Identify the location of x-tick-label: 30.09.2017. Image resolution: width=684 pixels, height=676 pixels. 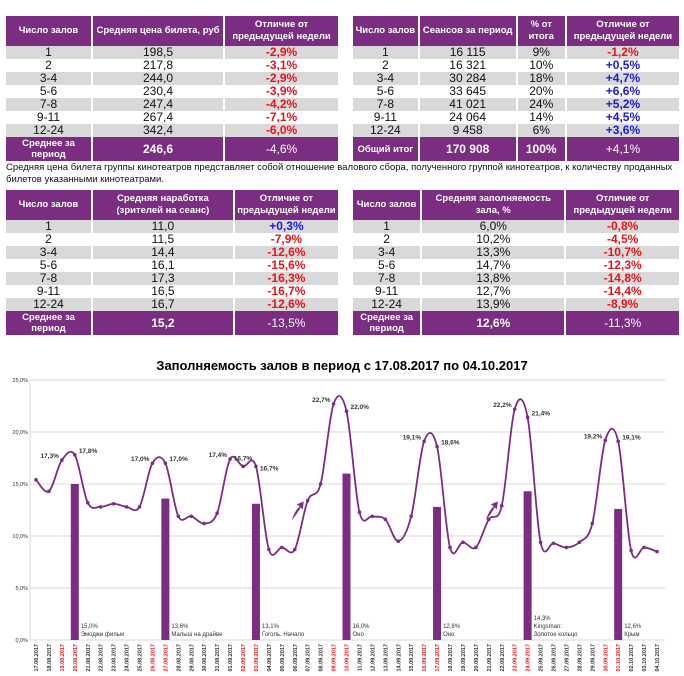
(606, 658).